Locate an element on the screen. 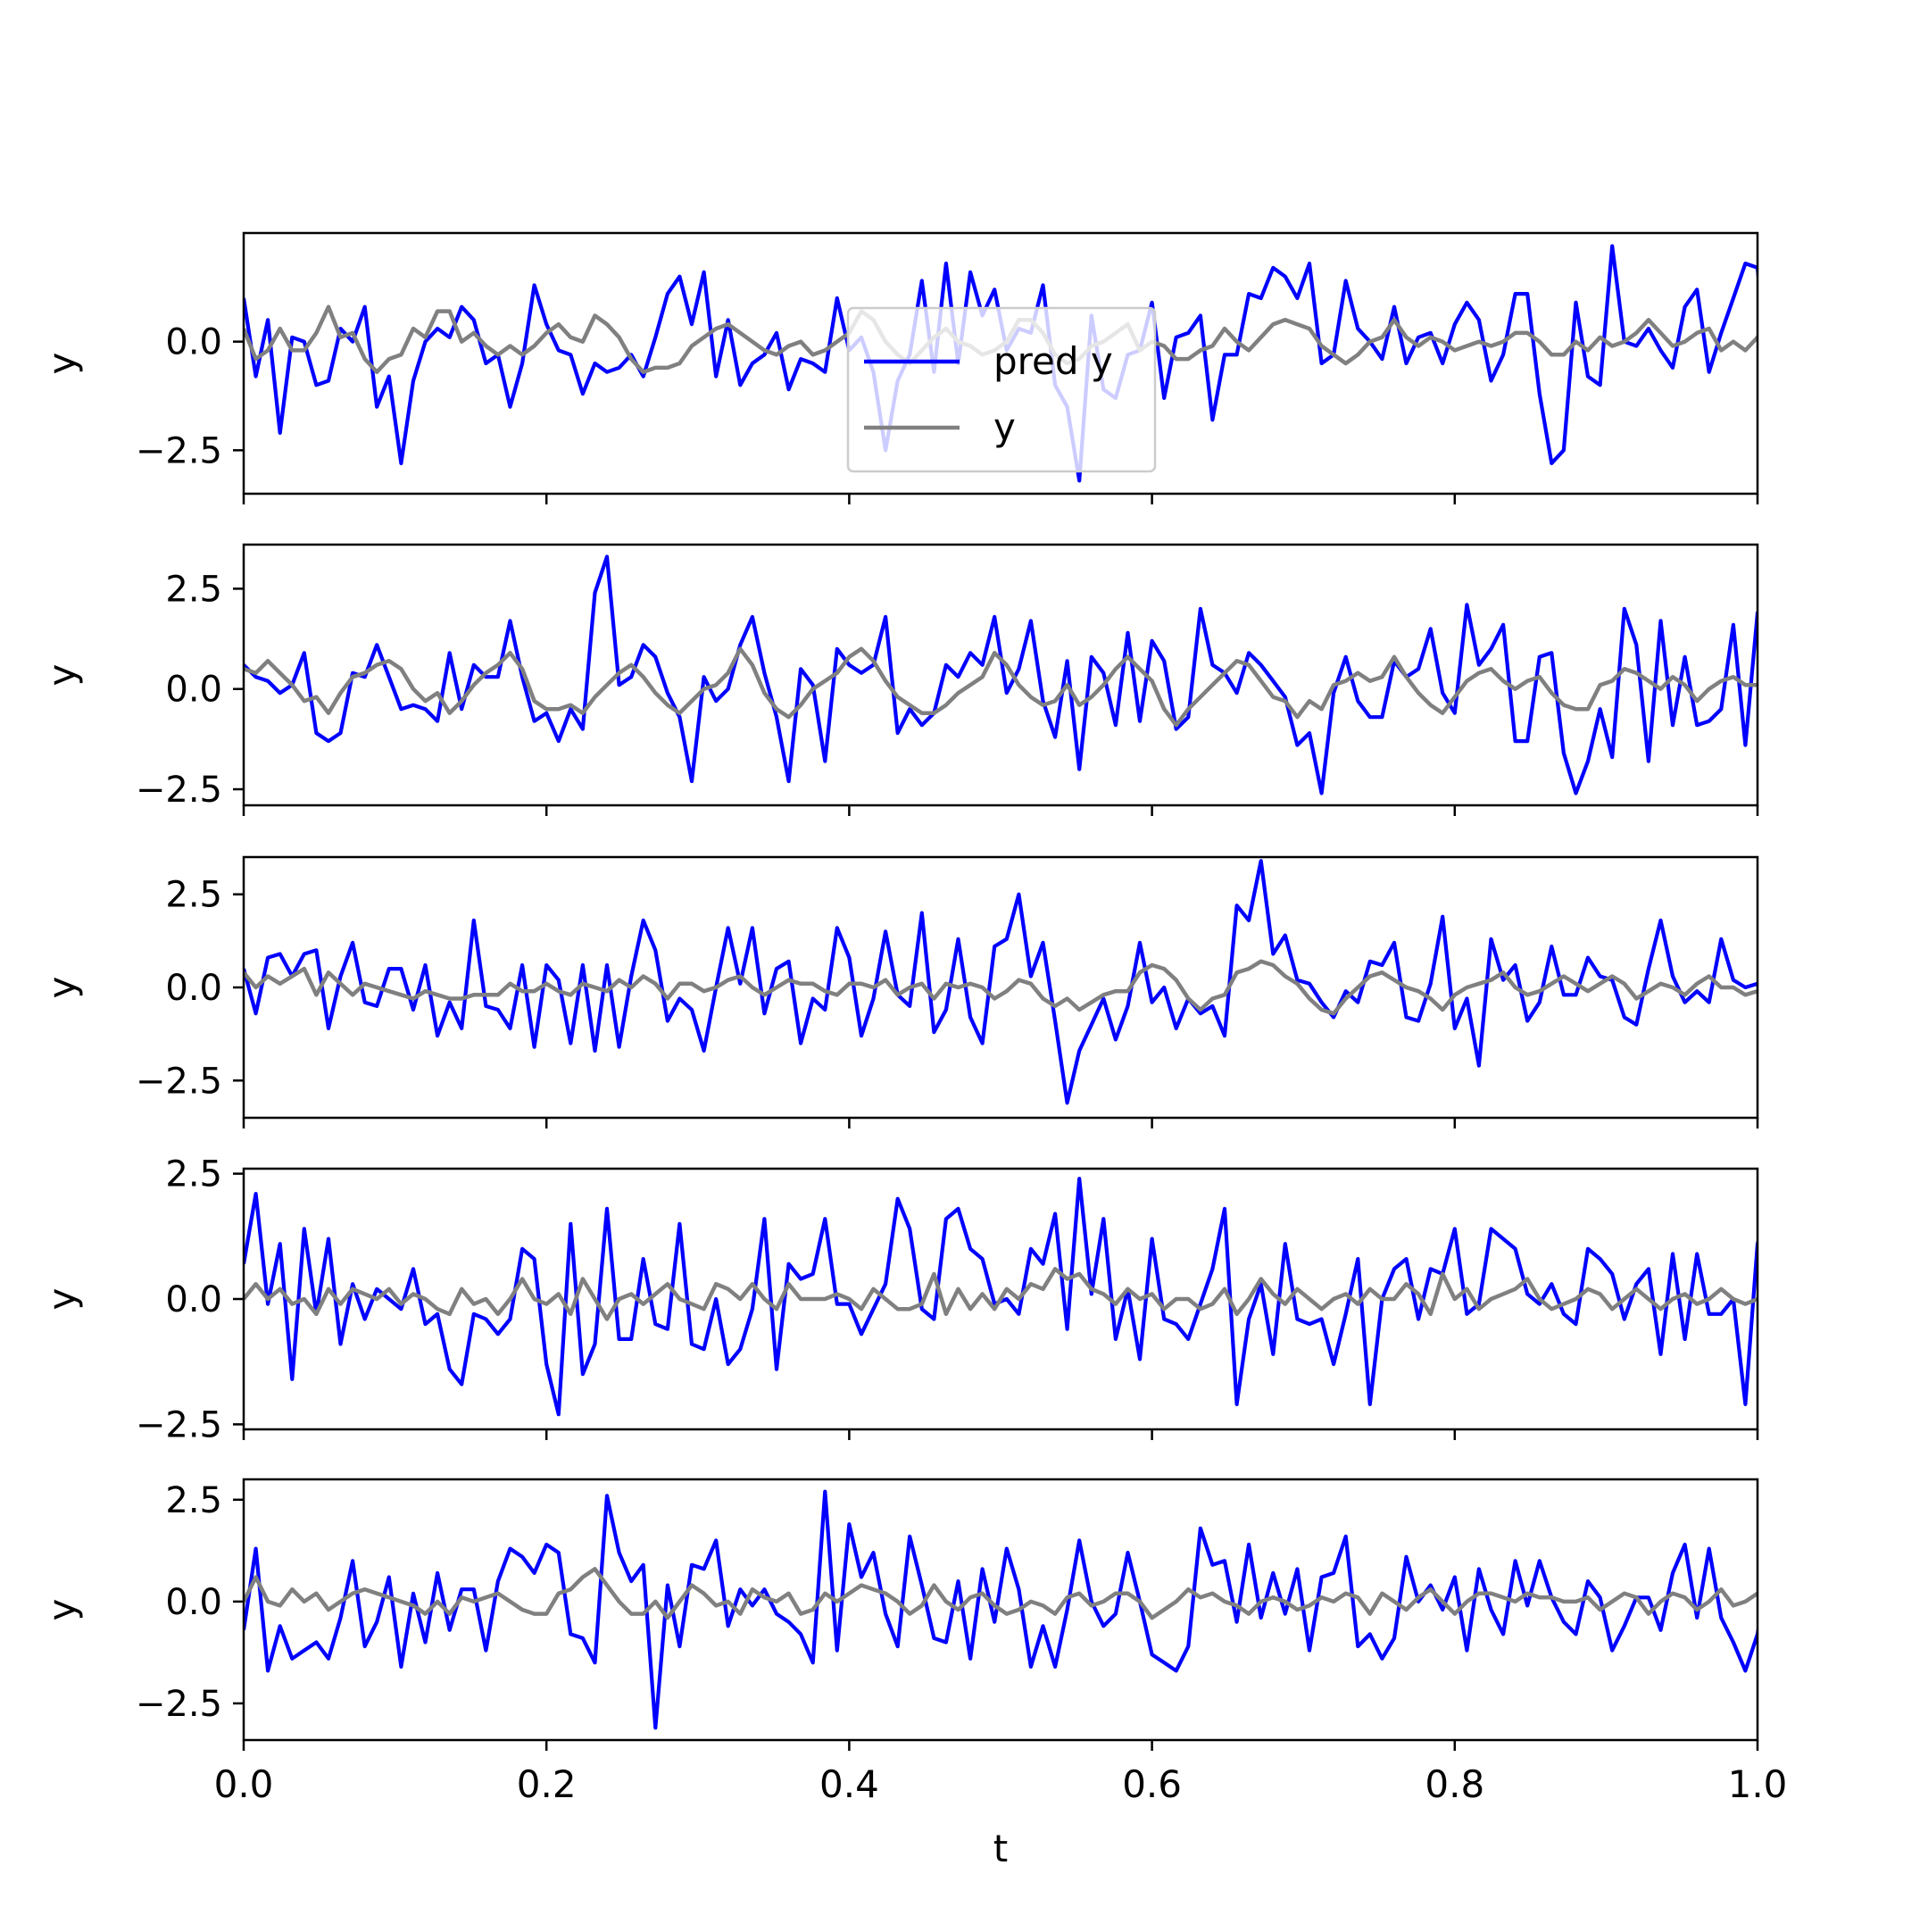 The image size is (1928, 1932). legend-box is located at coordinates (1001, 389).